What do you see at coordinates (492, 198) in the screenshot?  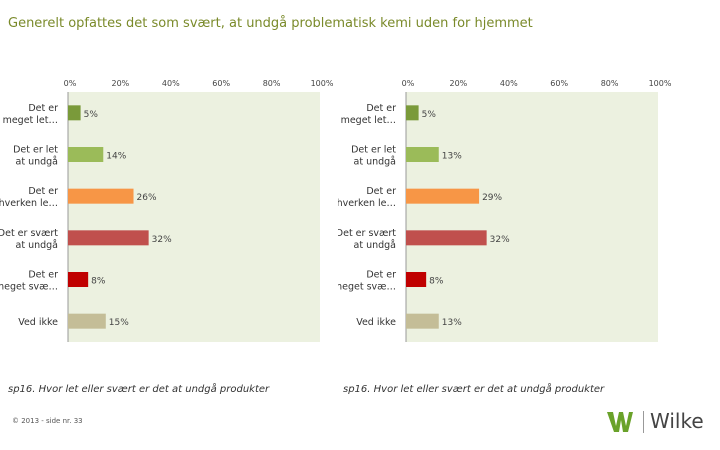 I see `data-label: 29%` at bounding box center [492, 198].